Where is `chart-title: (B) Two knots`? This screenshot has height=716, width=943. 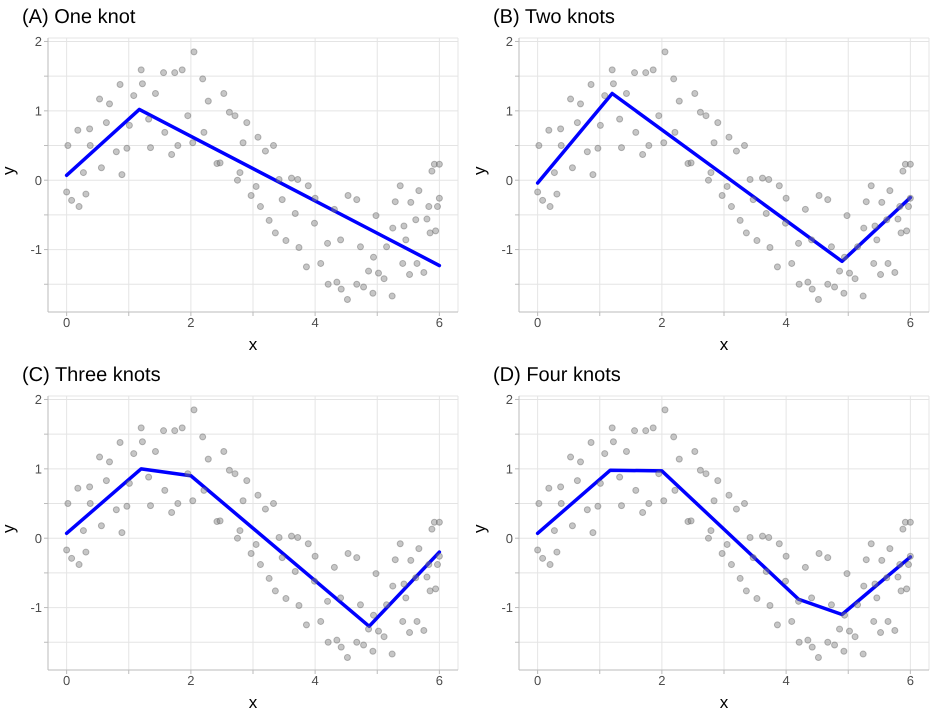
chart-title: (B) Two knots is located at coordinates (554, 17).